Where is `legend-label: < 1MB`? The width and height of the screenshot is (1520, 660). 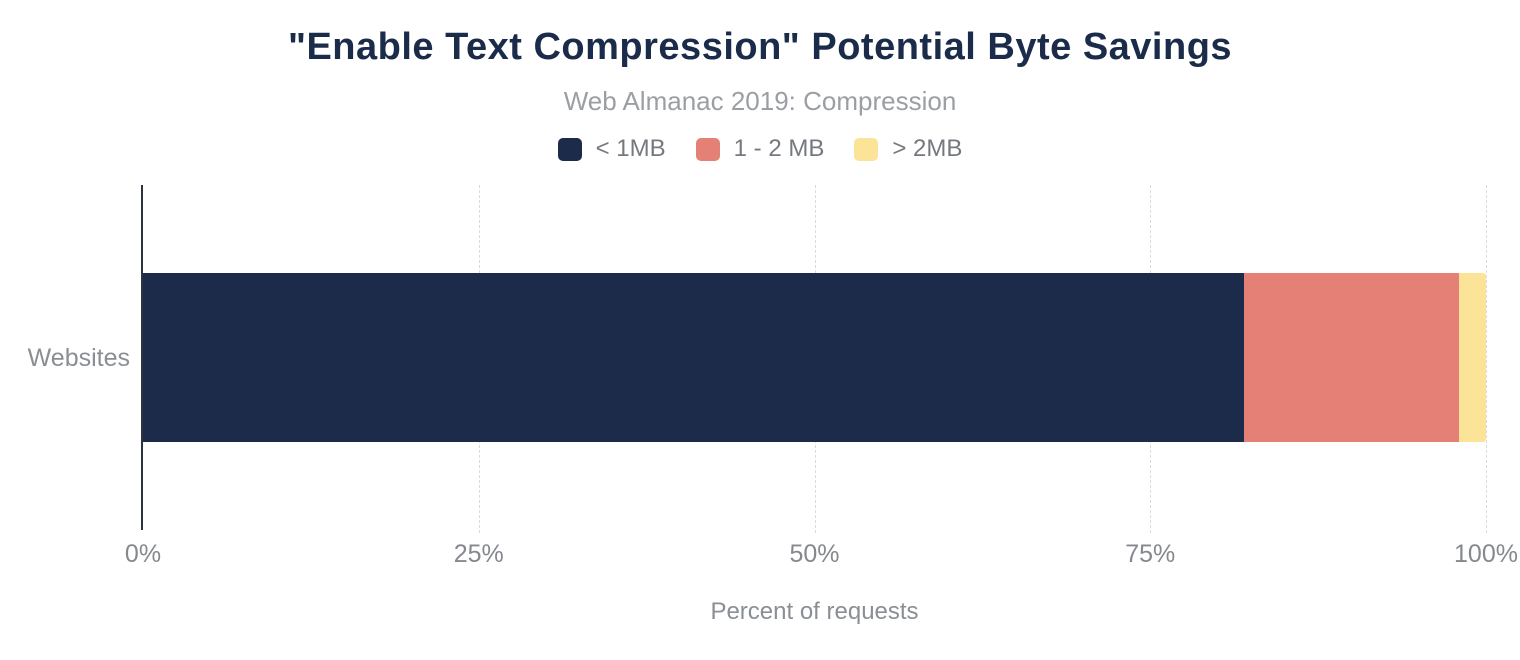
legend-label: < 1MB is located at coordinates (630, 148).